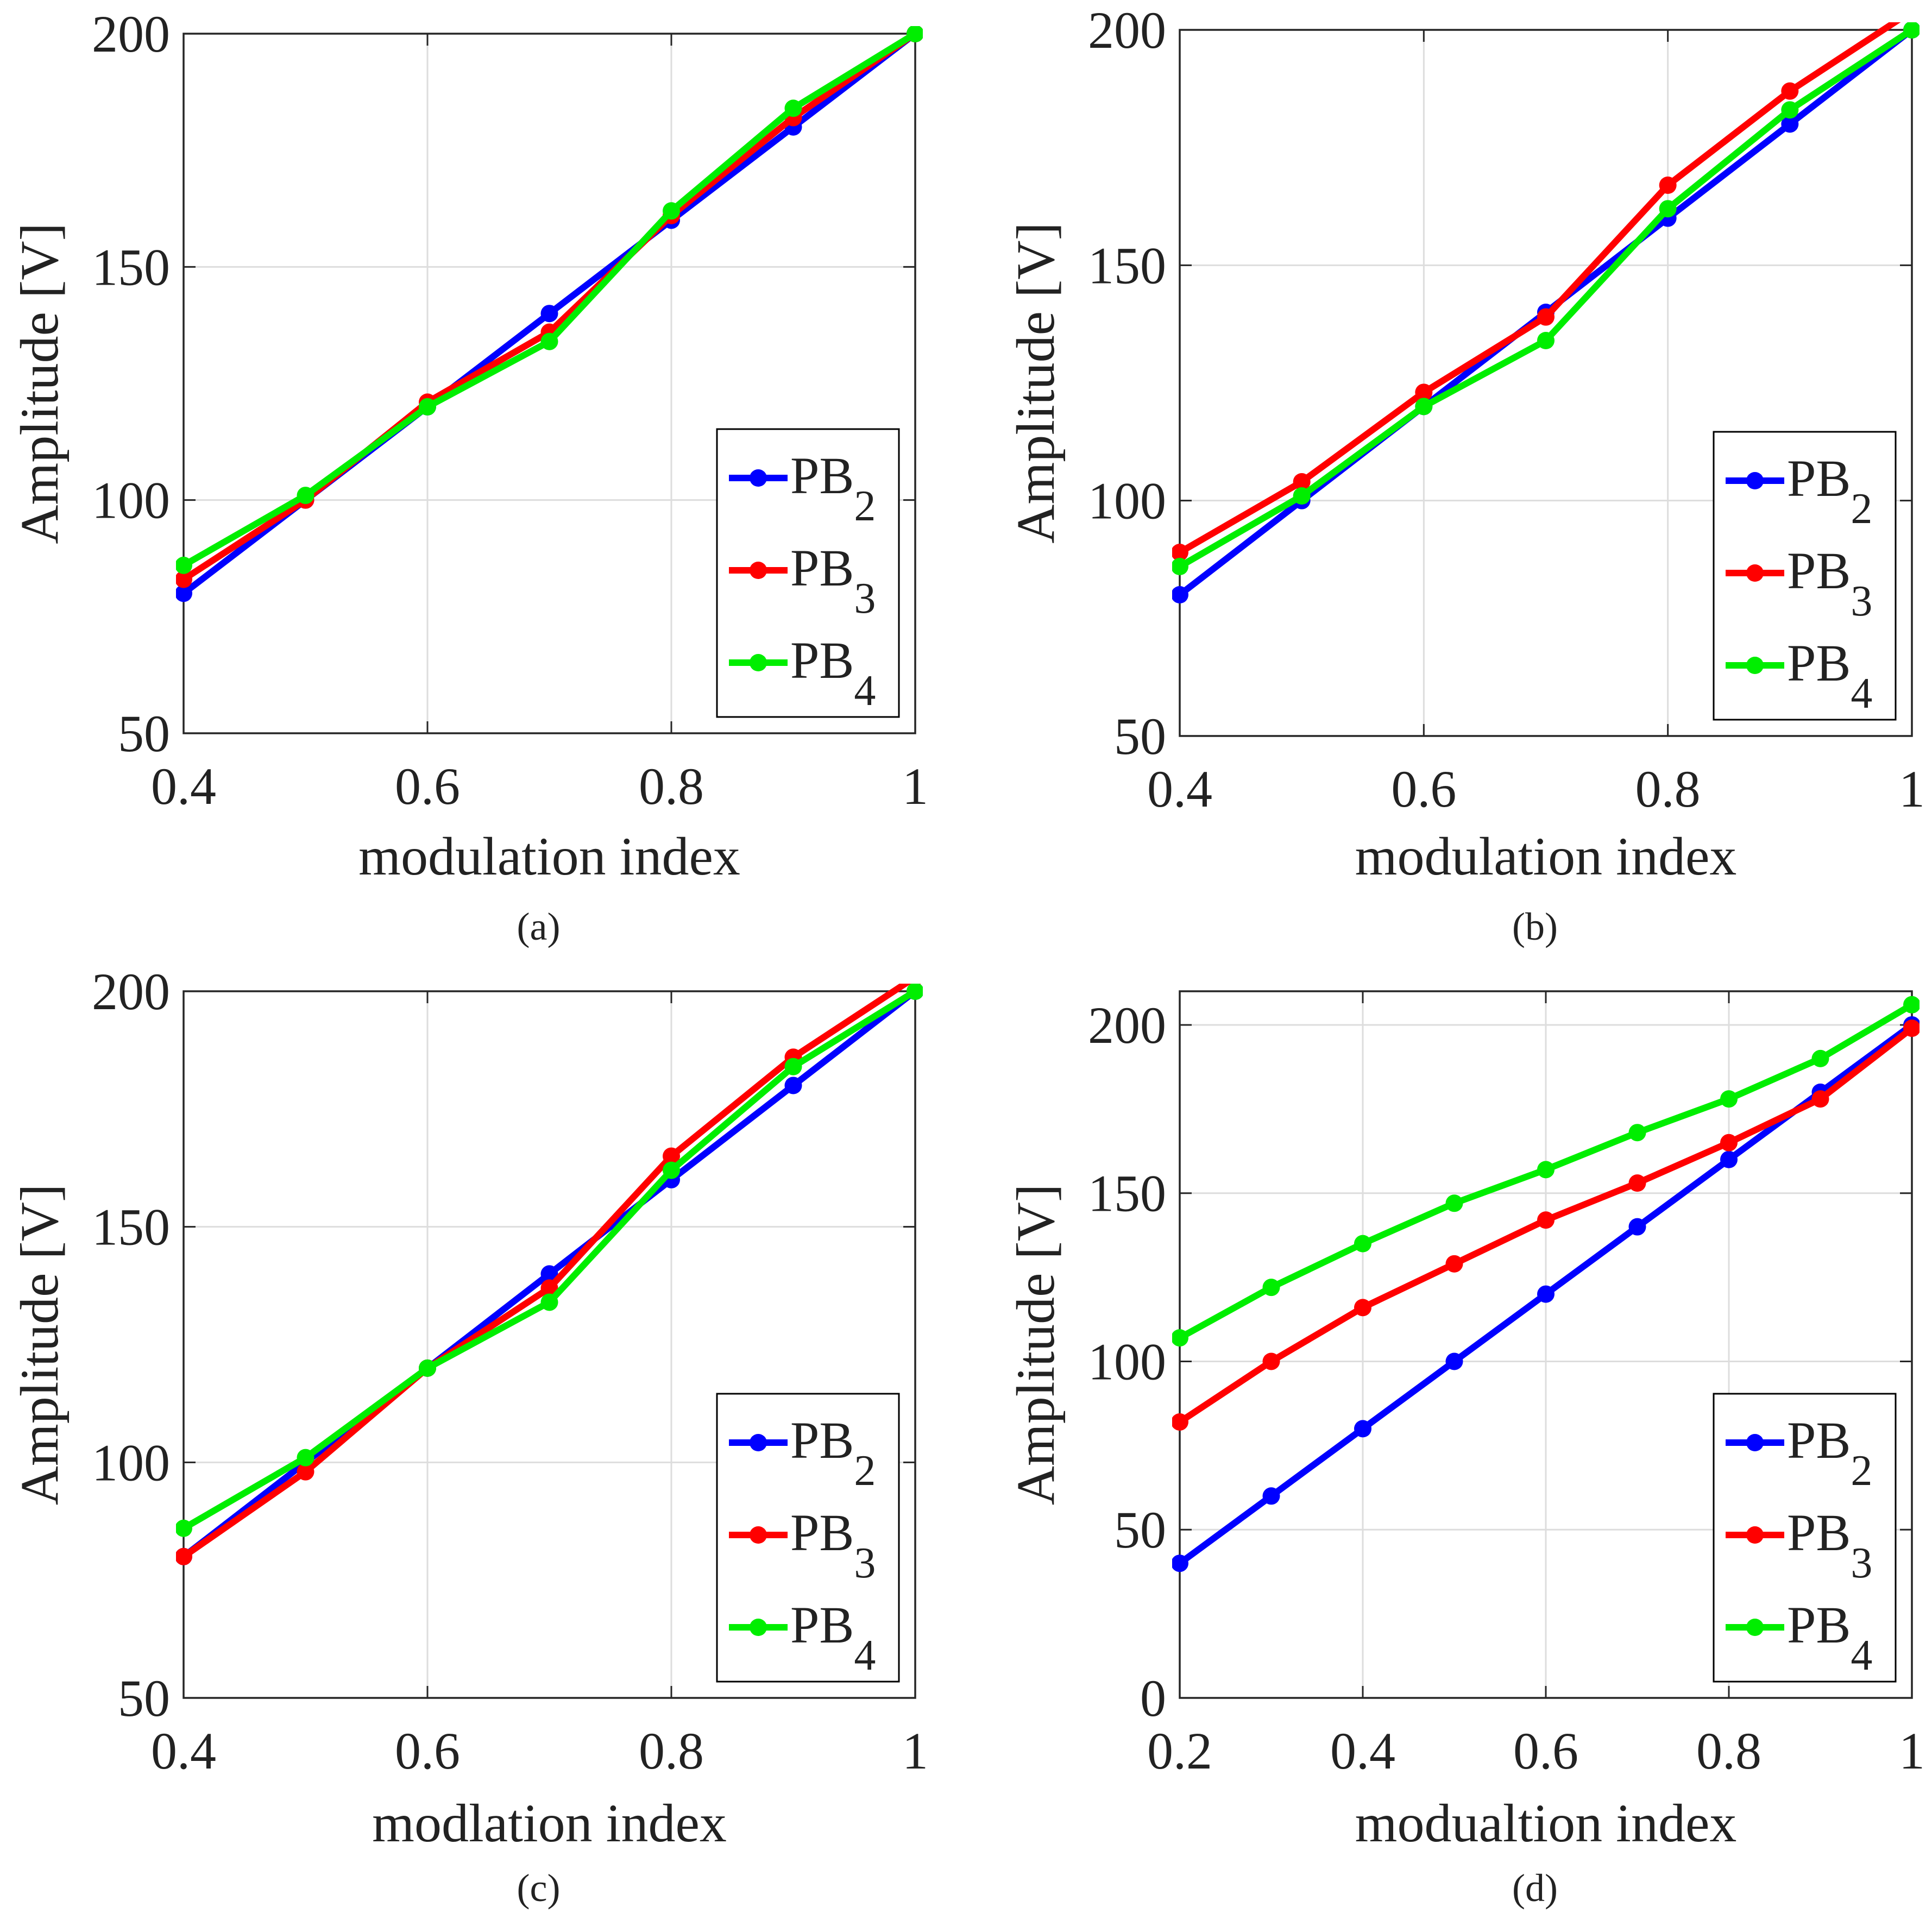 Image resolution: width=1932 pixels, height=1913 pixels. Describe the element at coordinates (549, 1823) in the screenshot. I see `x-axis-label: modlation index` at that location.